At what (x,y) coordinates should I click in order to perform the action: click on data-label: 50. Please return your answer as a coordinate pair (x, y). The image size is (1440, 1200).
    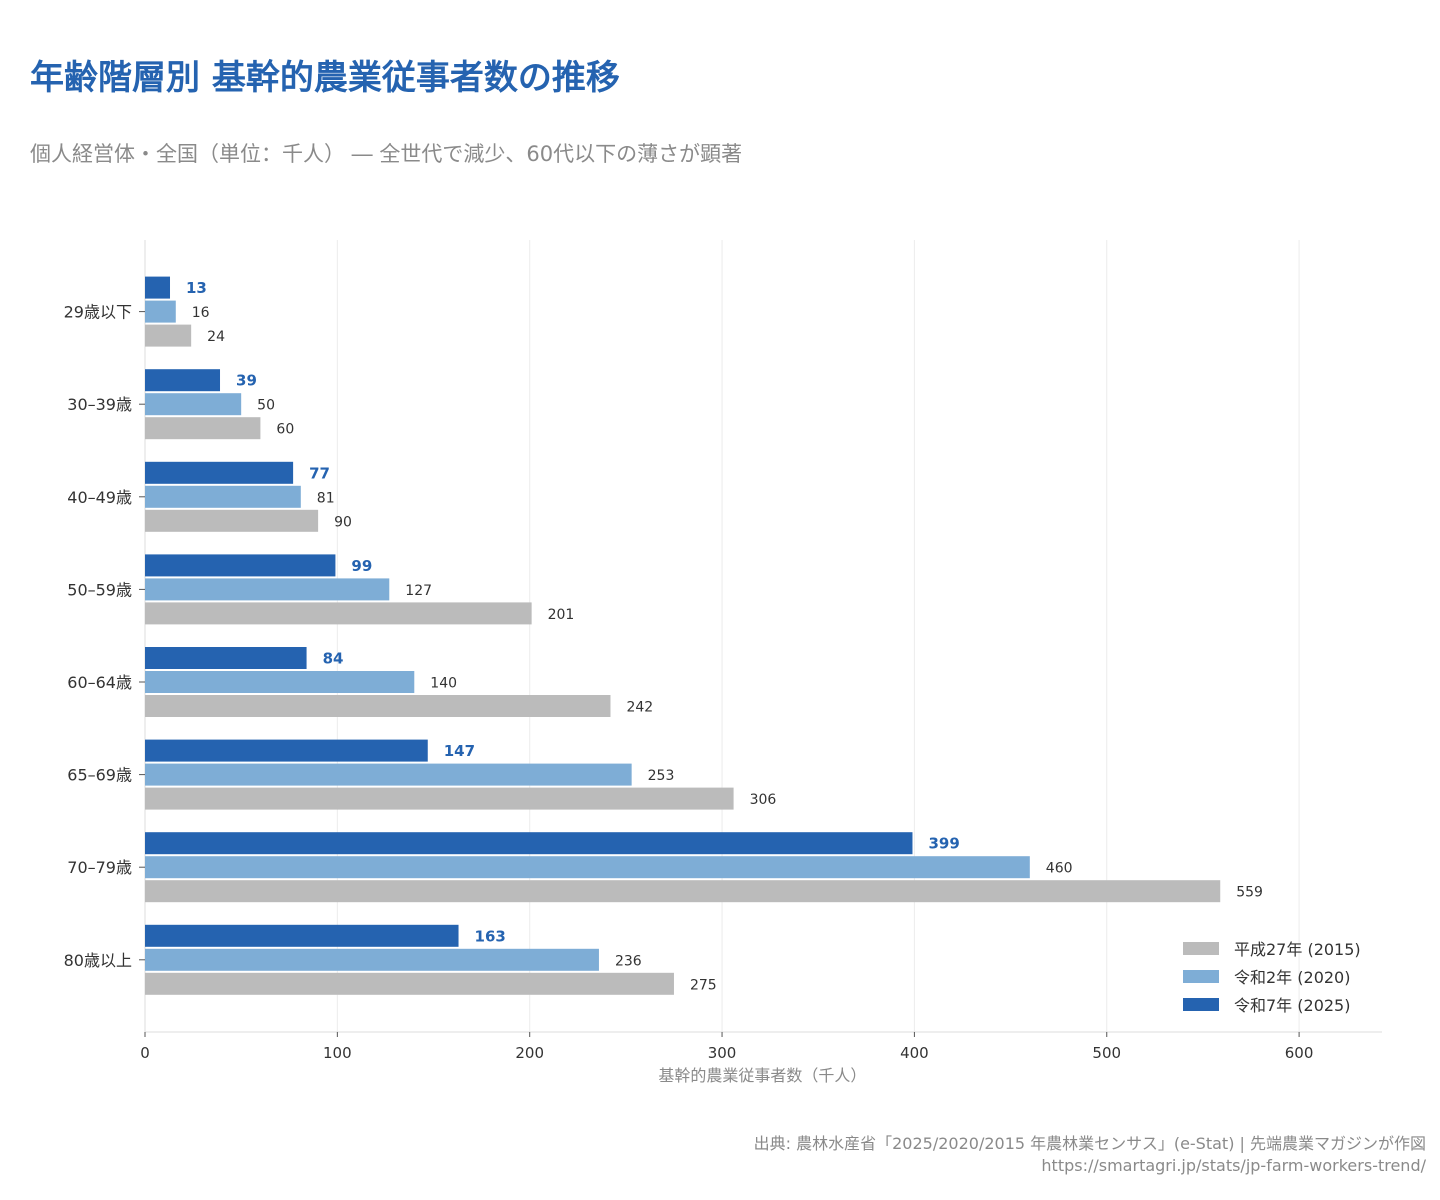
    Looking at the image, I should click on (266, 406).